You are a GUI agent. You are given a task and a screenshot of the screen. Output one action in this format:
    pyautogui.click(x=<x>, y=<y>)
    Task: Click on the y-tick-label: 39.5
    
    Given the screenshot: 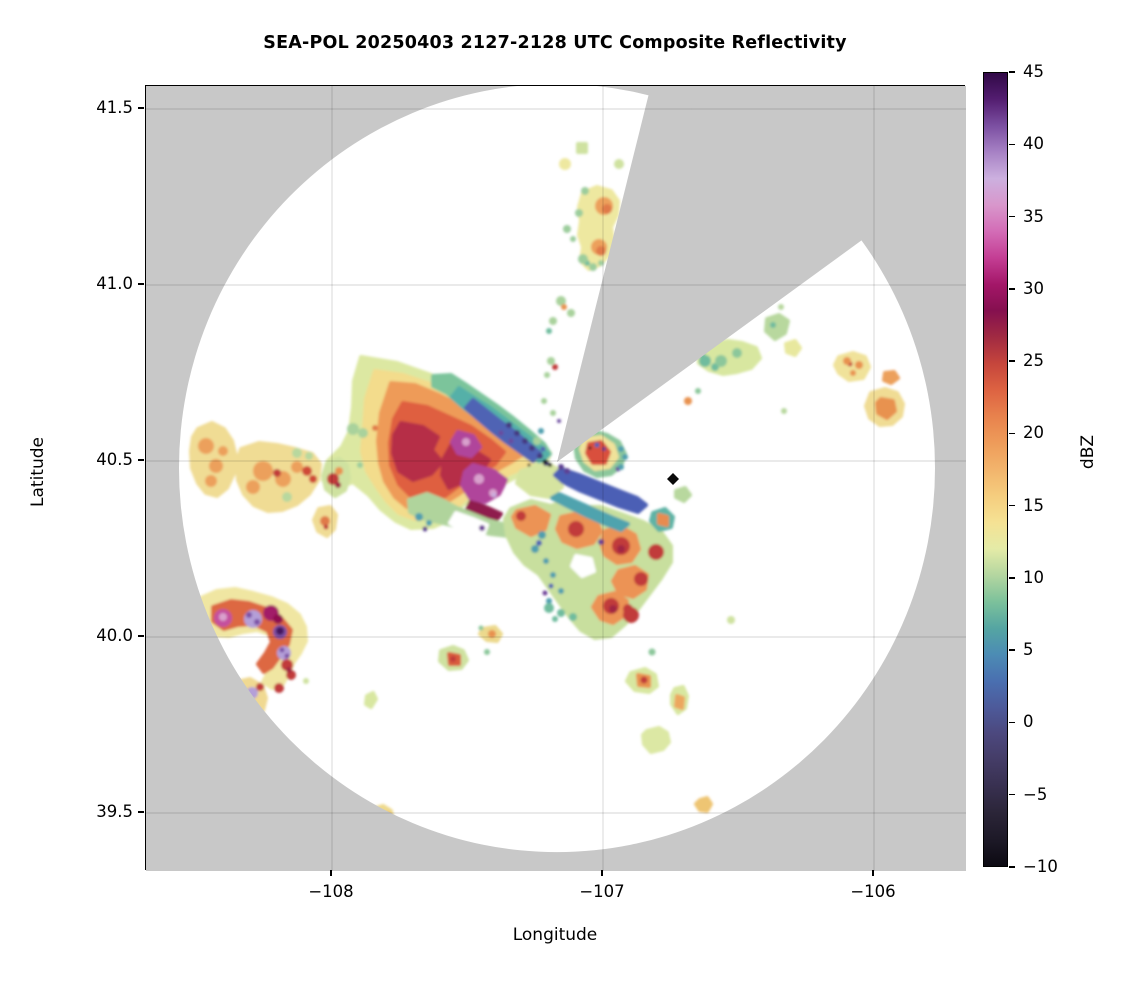 What is the action you would take?
    pyautogui.click(x=114, y=811)
    